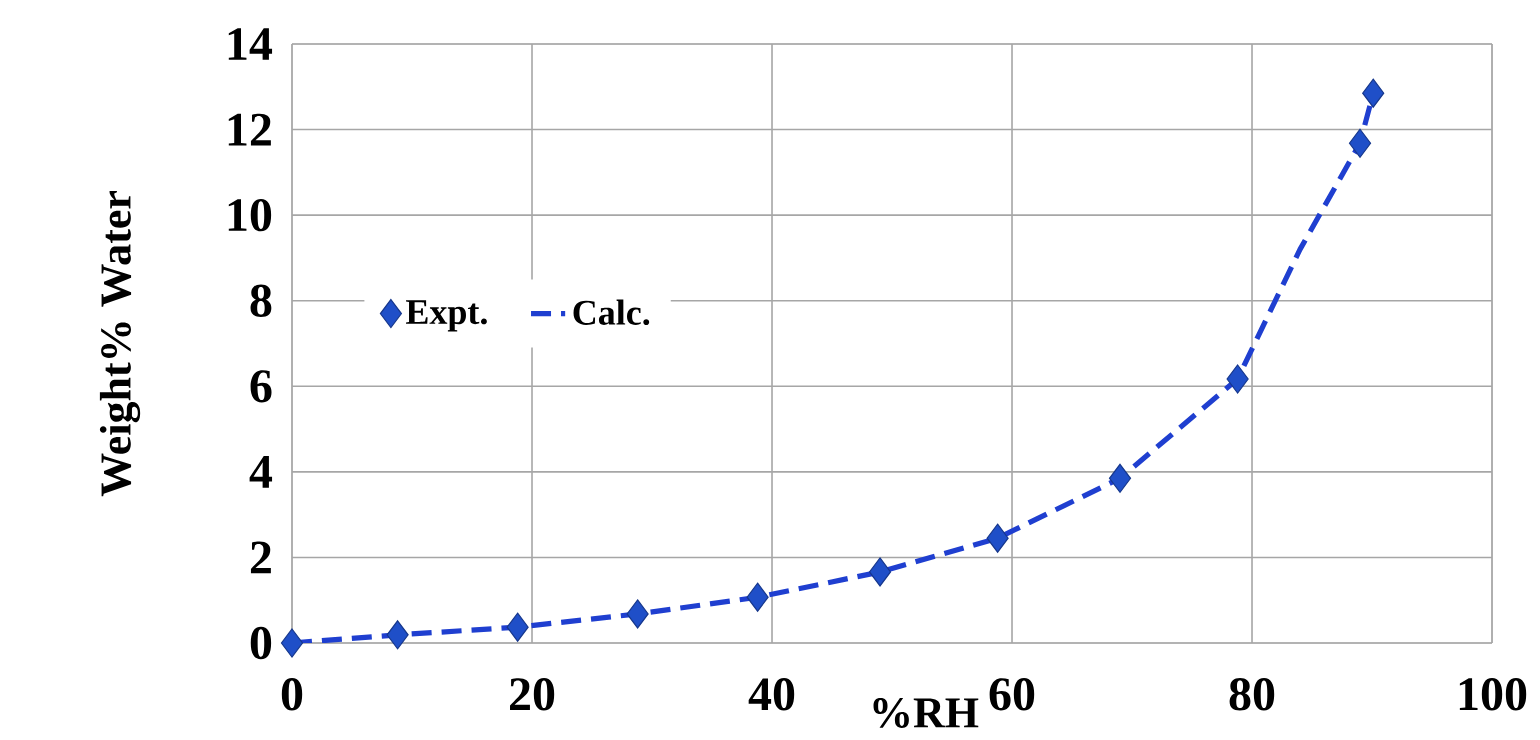 This screenshot has width=1540, height=740. I want to click on y-tick-label: 14, so click(250, 44).